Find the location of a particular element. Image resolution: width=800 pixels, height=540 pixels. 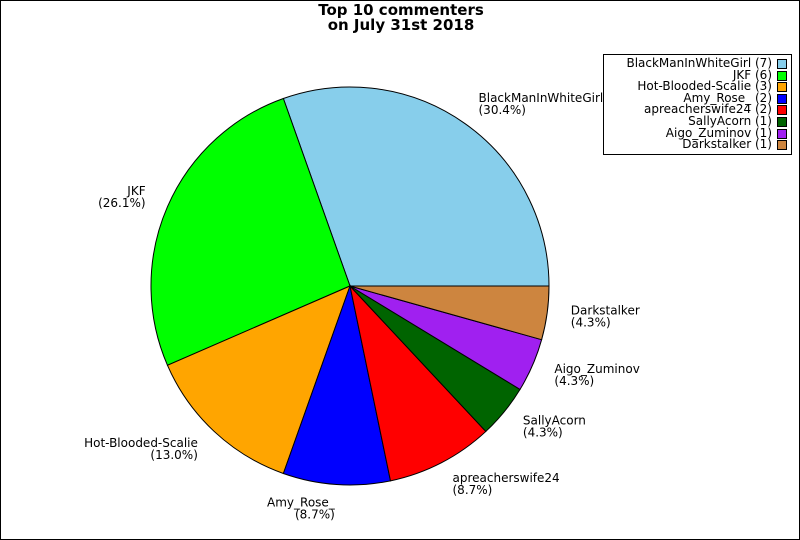

slice-percent-label: (30.4%) is located at coordinates (502, 110).